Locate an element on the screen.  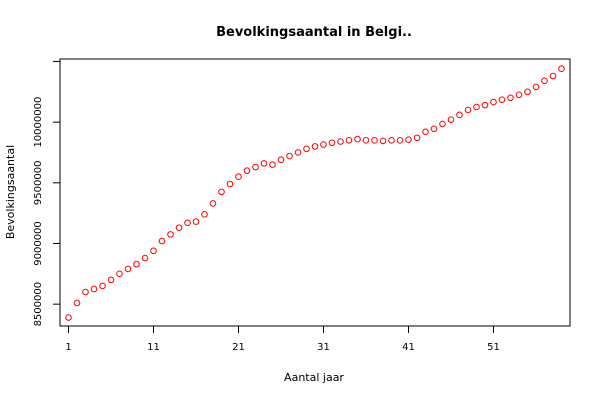
y-axis-label: Bevolkingsaantal is located at coordinates (10, 192).